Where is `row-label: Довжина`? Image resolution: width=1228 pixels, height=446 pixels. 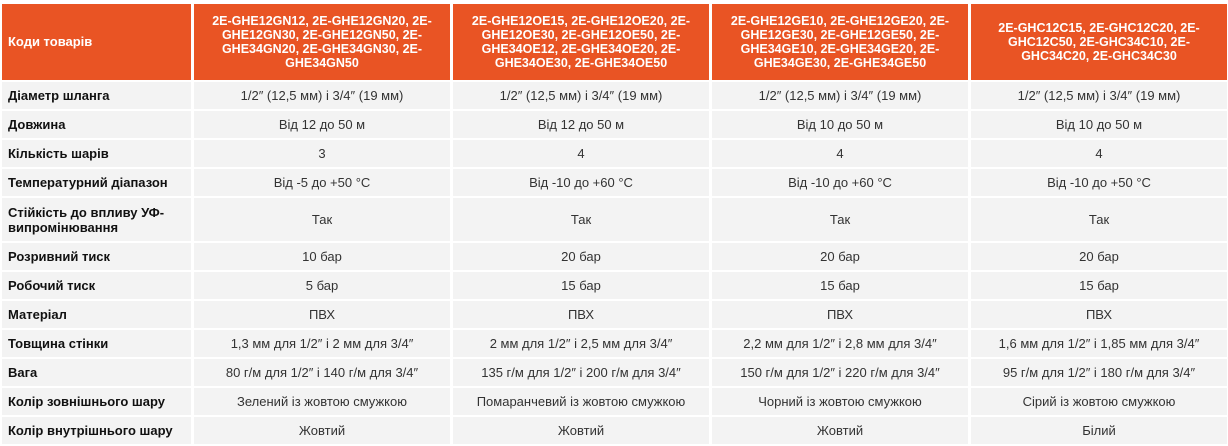
row-label: Довжина is located at coordinates (96, 124).